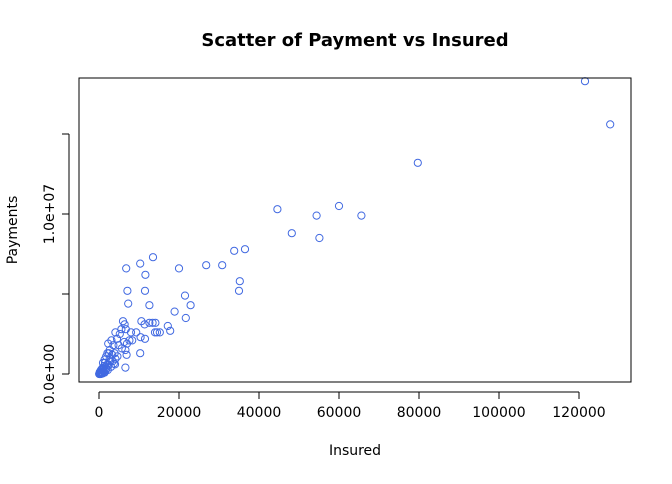 The height and width of the screenshot is (484, 672). I want to click on x-axis-label: Insured, so click(355, 451).